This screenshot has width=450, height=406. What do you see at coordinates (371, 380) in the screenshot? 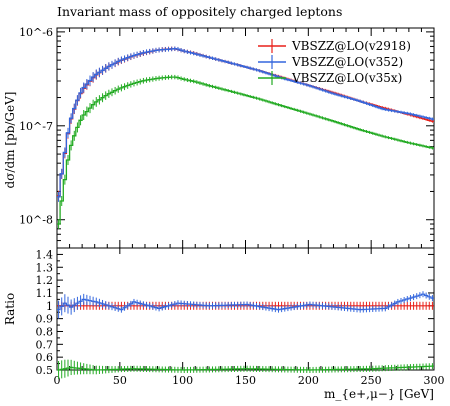
I see `x-tick-label: 250` at bounding box center [371, 380].